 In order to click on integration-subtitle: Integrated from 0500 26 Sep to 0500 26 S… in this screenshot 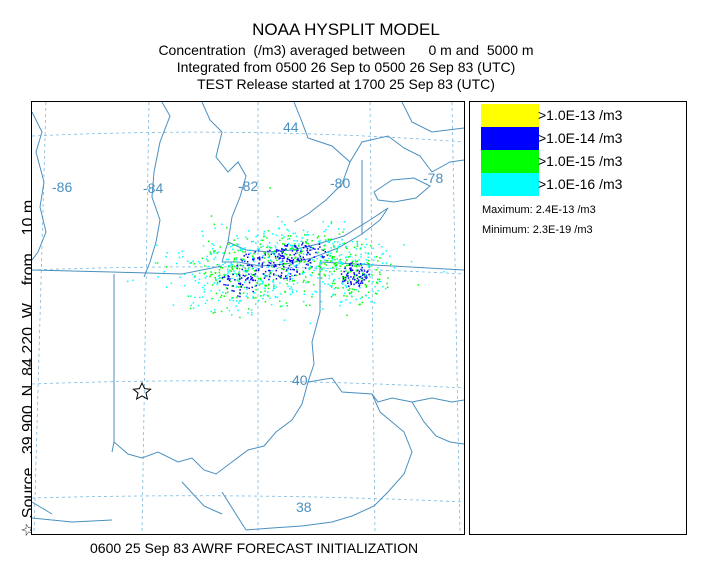, I will do `click(346, 67)`.